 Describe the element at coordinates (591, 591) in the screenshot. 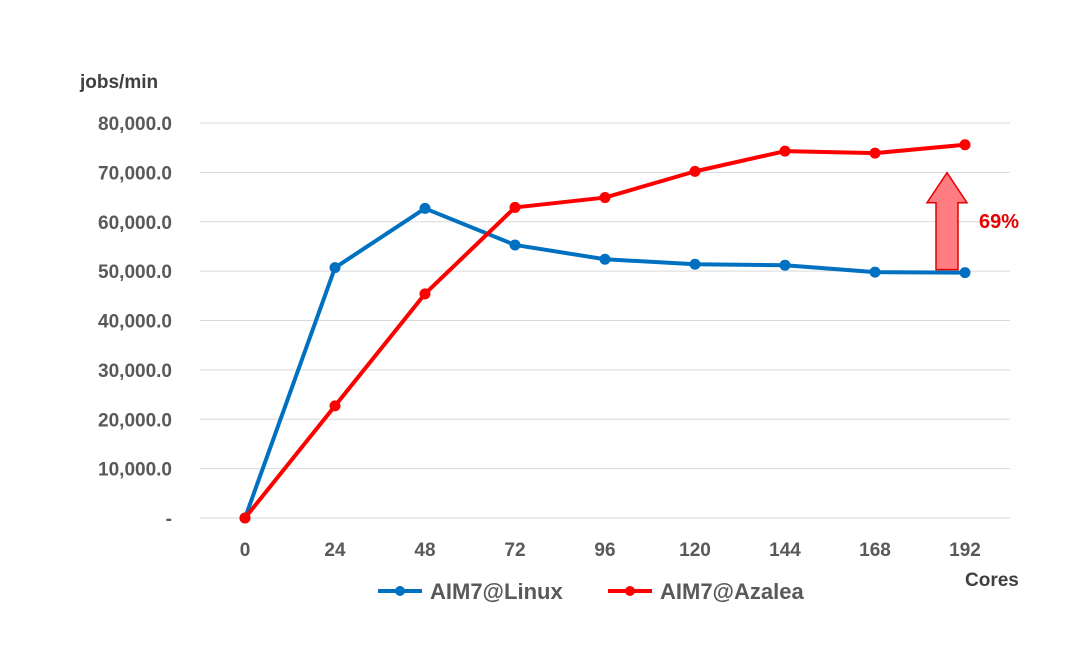

I see `legend: AIM7@Linux AIM7@Azalea` at that location.